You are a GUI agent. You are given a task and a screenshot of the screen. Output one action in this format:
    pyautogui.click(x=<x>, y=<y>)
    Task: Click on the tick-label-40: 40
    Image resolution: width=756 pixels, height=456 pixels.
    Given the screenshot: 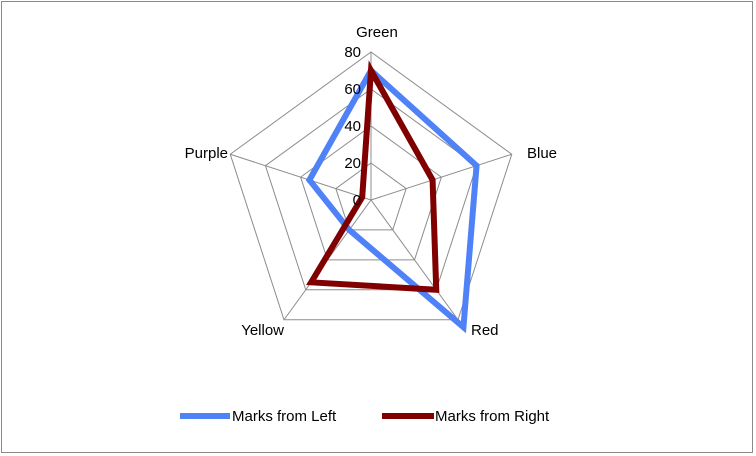 What is the action you would take?
    pyautogui.click(x=352, y=126)
    